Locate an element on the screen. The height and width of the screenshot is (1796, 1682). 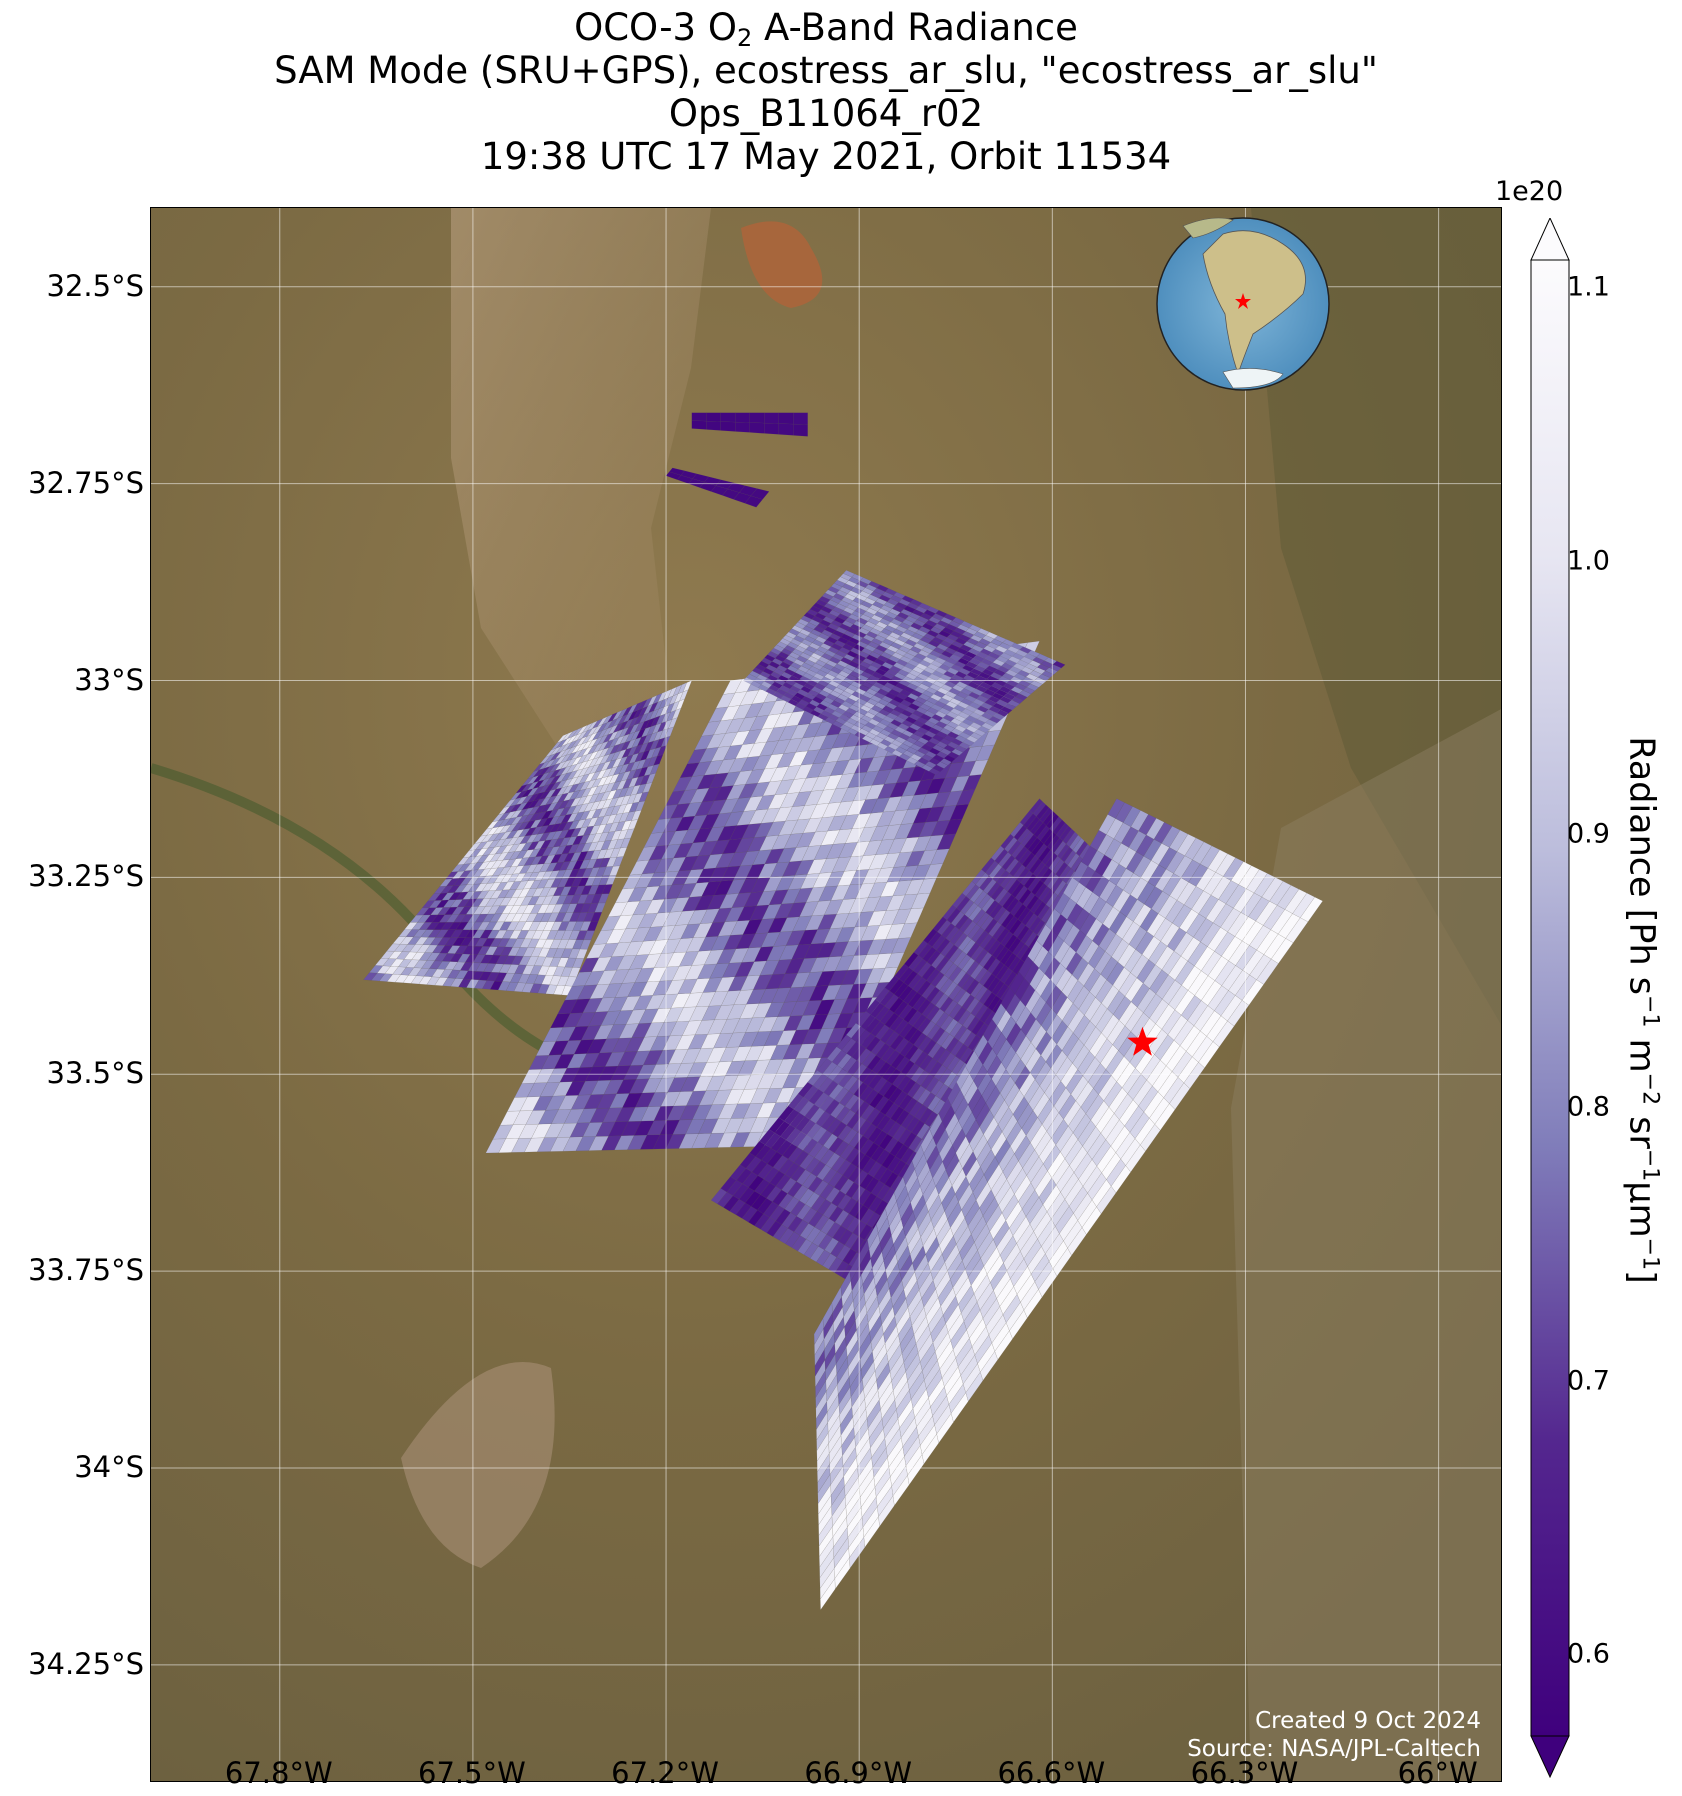
lon-tick-label: 67.8°W is located at coordinates (278, 1773).